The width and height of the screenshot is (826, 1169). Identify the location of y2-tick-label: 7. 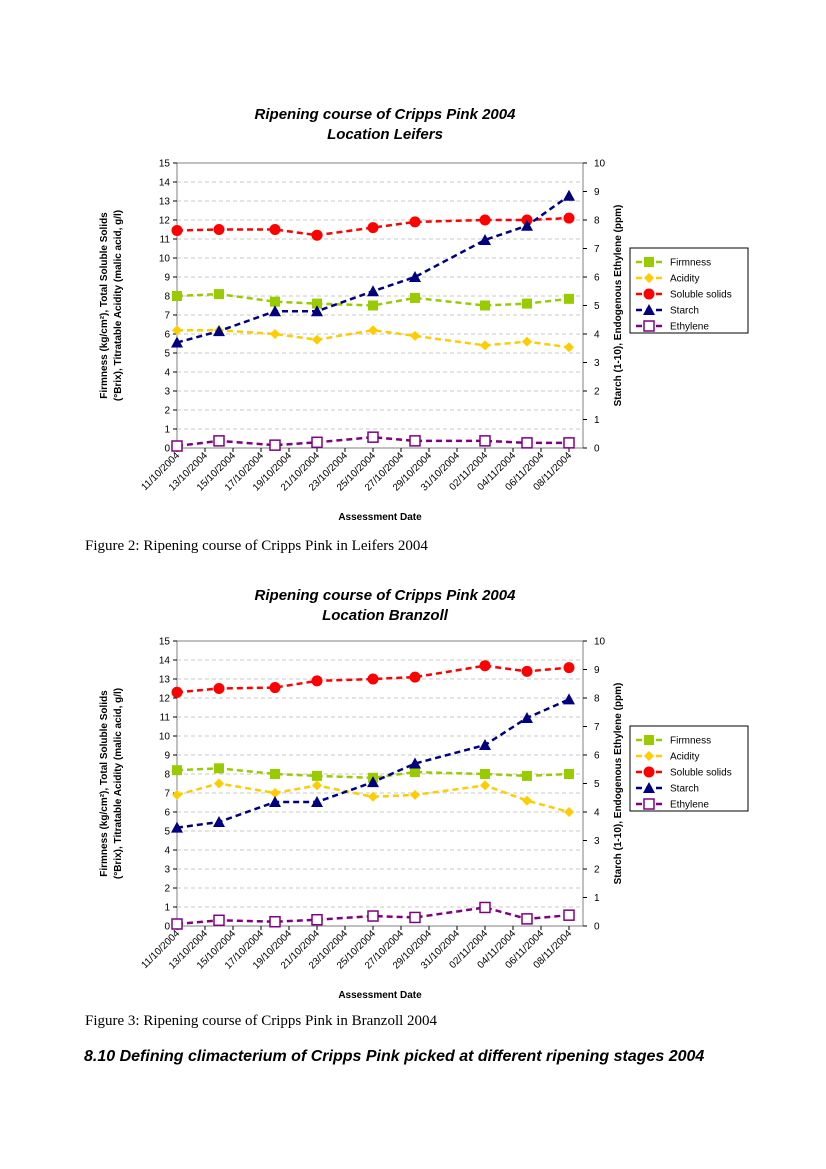
(597, 249).